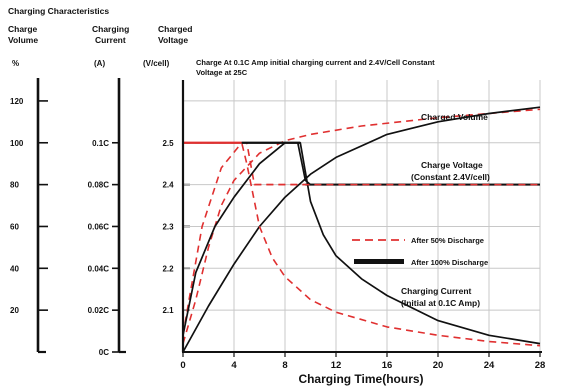 Image resolution: width=565 pixels, height=389 pixels. Describe the element at coordinates (99, 226) in the screenshot. I see `current-axis-tick-label: 0.06C` at that location.